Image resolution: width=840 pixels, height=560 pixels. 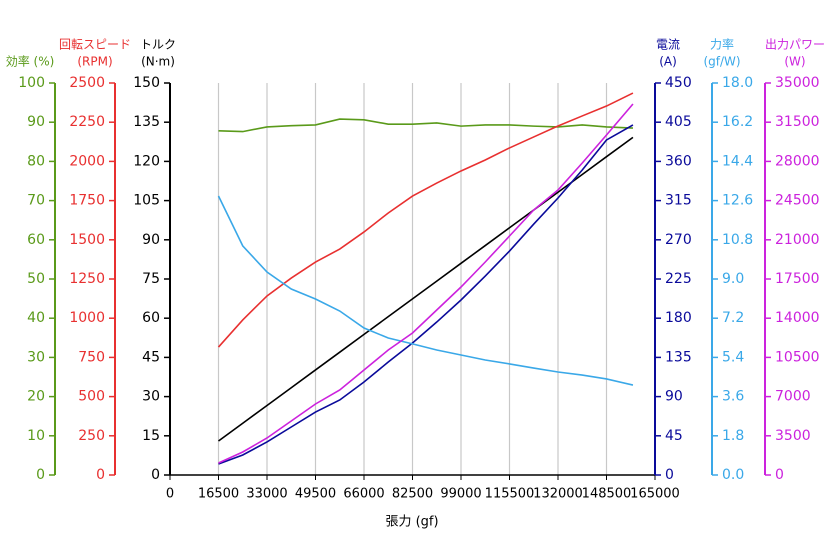 What do you see at coordinates (412, 494) in the screenshot?
I see `x-tick-label: 82500` at bounding box center [412, 494].